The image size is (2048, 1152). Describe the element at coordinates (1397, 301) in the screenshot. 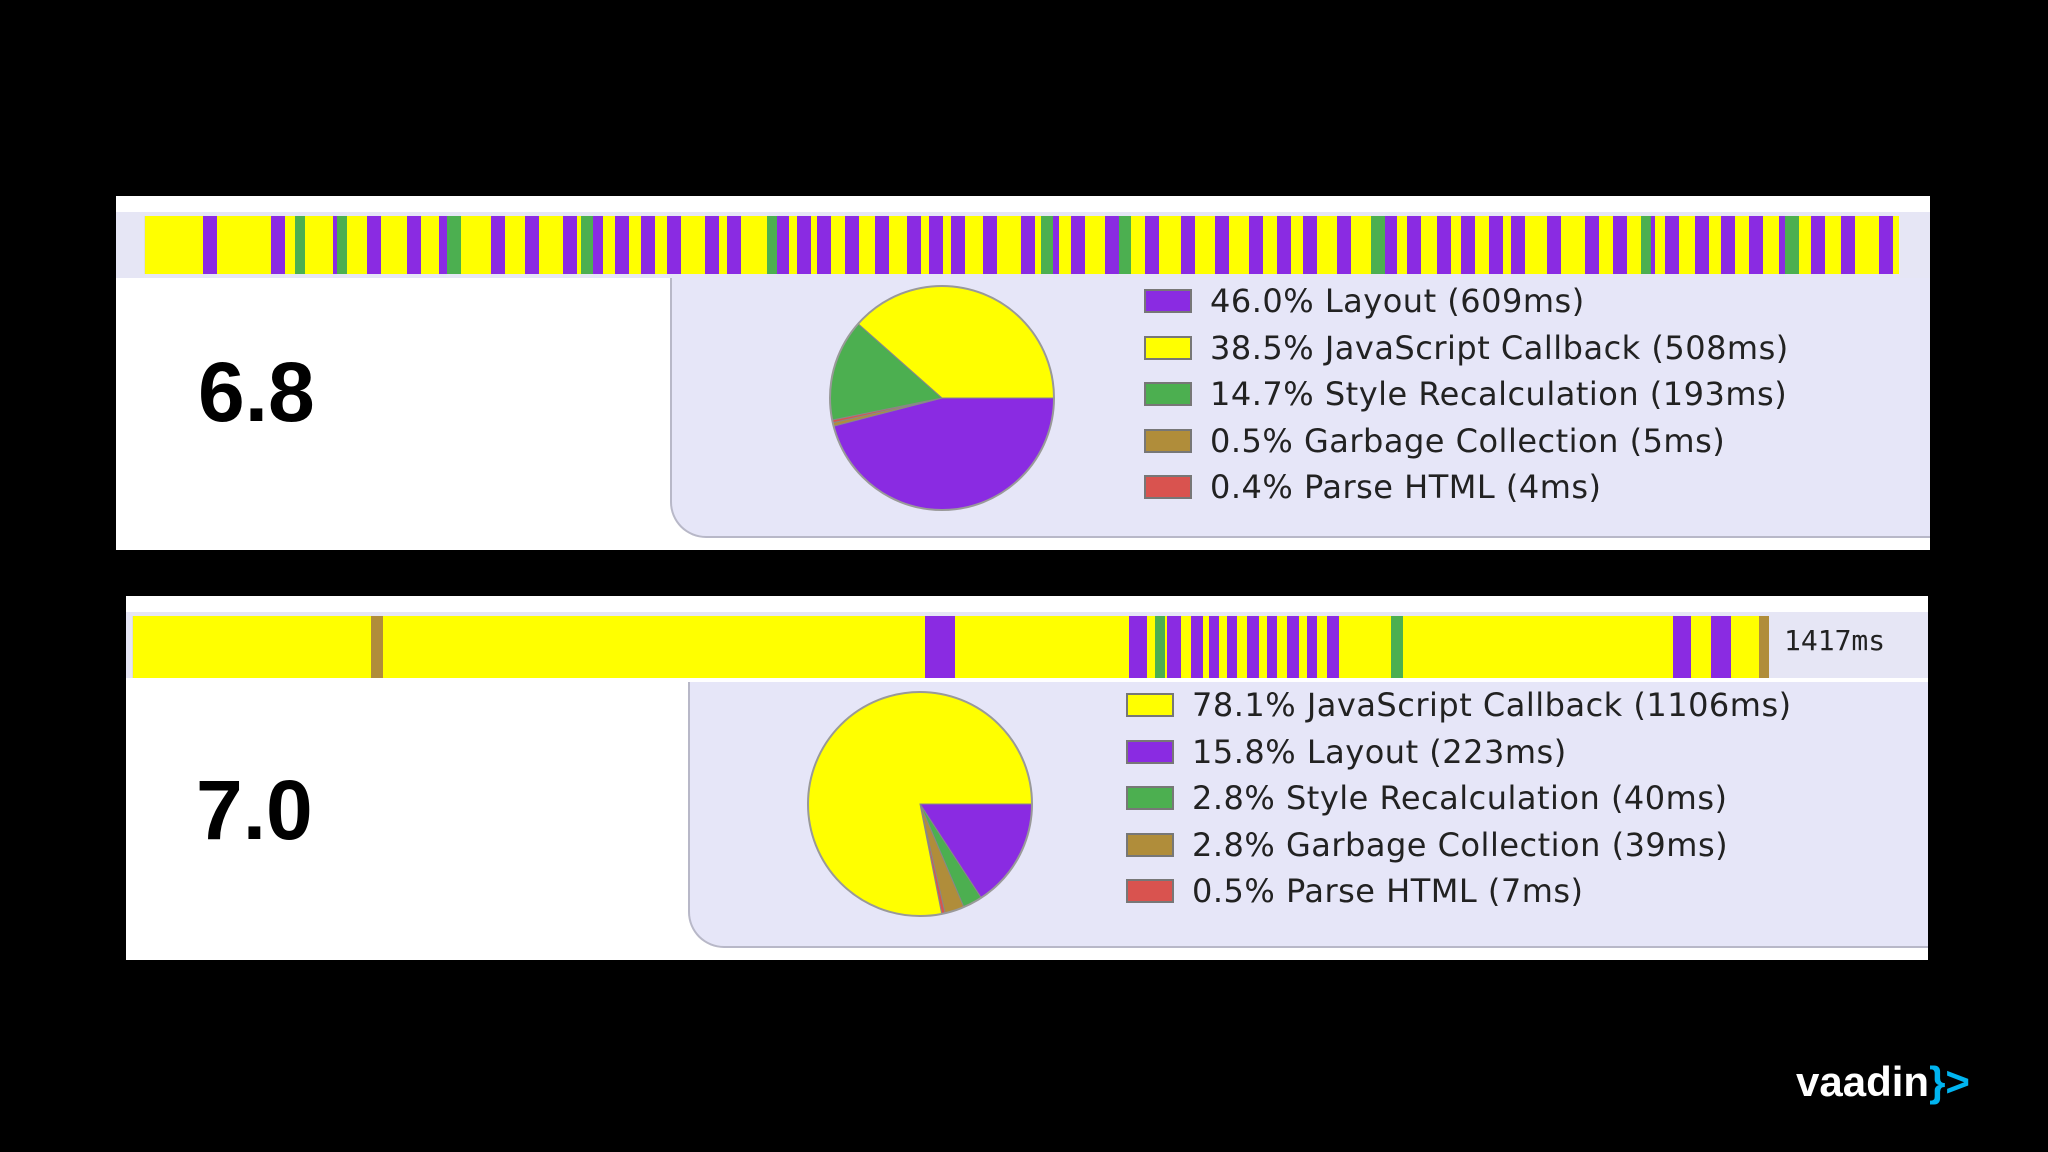

I see `legend-label: 46.0% Layout (609ms)` at that location.